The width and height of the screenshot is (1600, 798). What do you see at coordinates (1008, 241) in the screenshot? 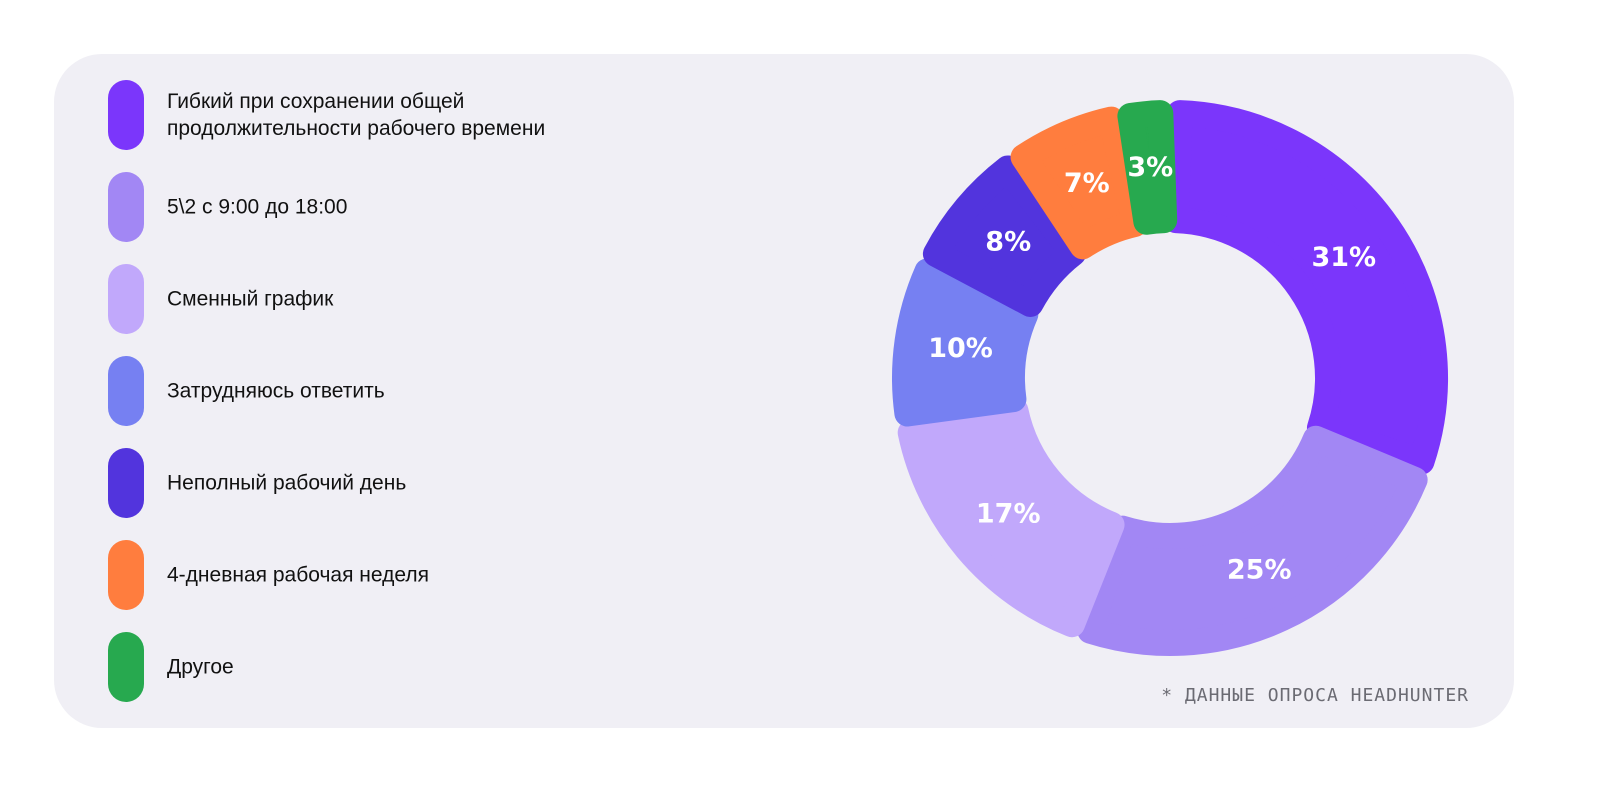
I see `slice-value-label: 8%` at bounding box center [1008, 241].